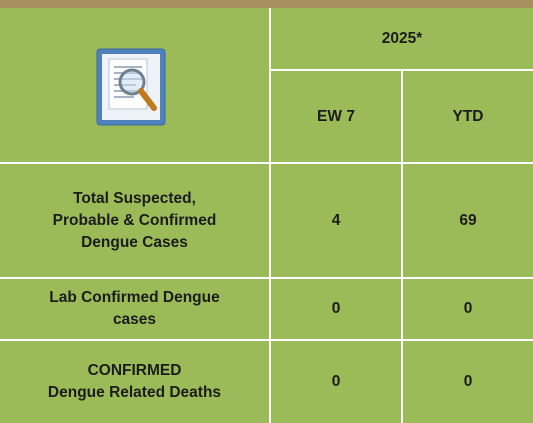 The width and height of the screenshot is (533, 423). What do you see at coordinates (336, 220) in the screenshot?
I see `value-cell: 4` at bounding box center [336, 220].